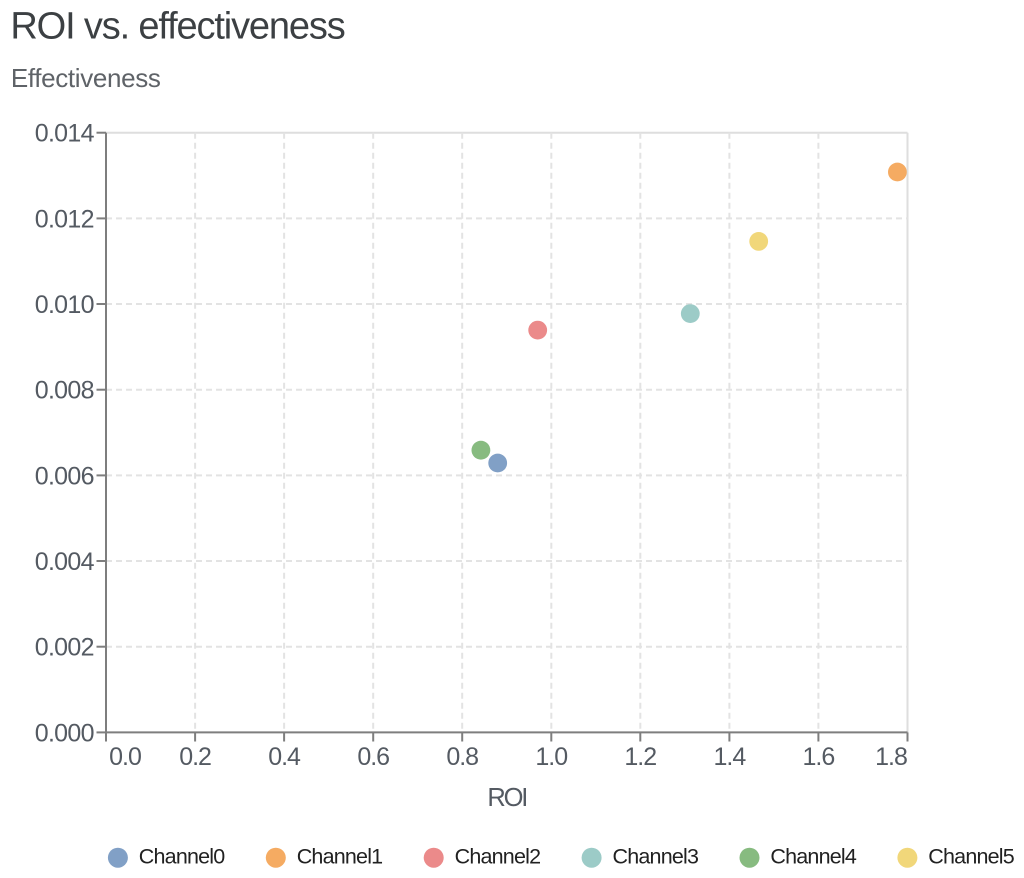 This screenshot has height=878, width=1024. Describe the element at coordinates (551, 757) in the screenshot. I see `svg-text: 1.0` at that location.